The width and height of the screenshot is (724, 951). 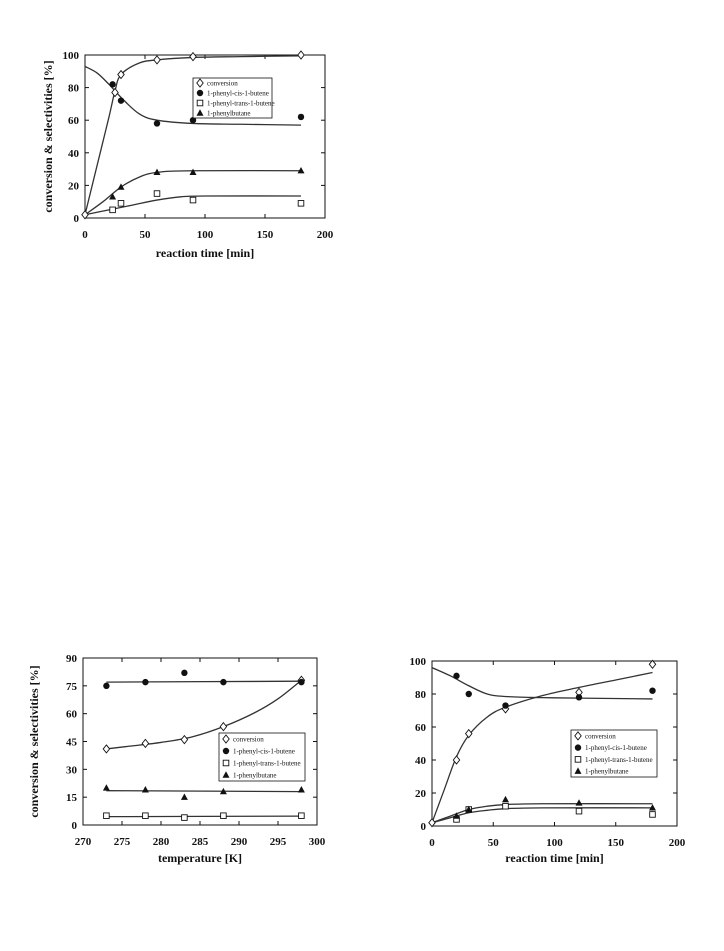 What do you see at coordinates (248, 739) in the screenshot?
I see `legend-label: conversion` at bounding box center [248, 739].